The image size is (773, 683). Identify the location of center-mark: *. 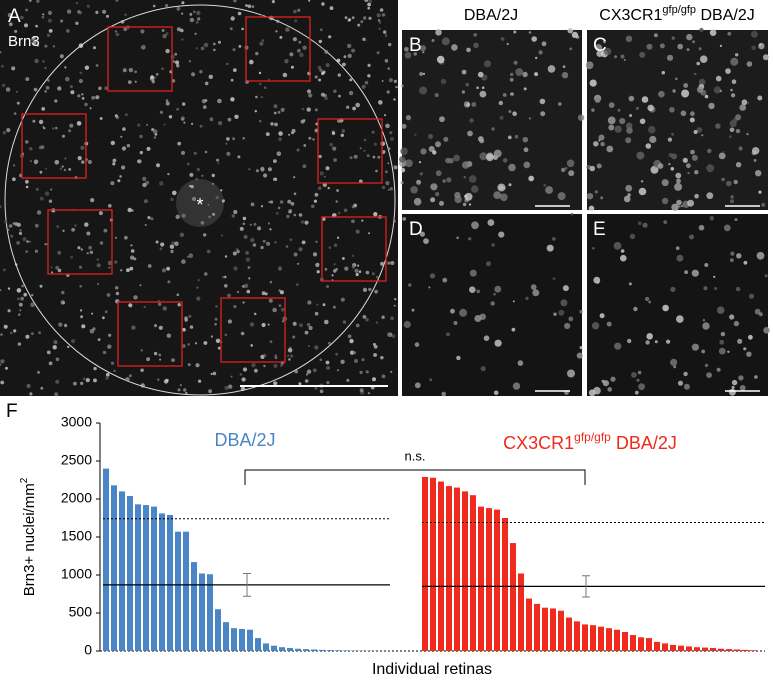
(199, 205).